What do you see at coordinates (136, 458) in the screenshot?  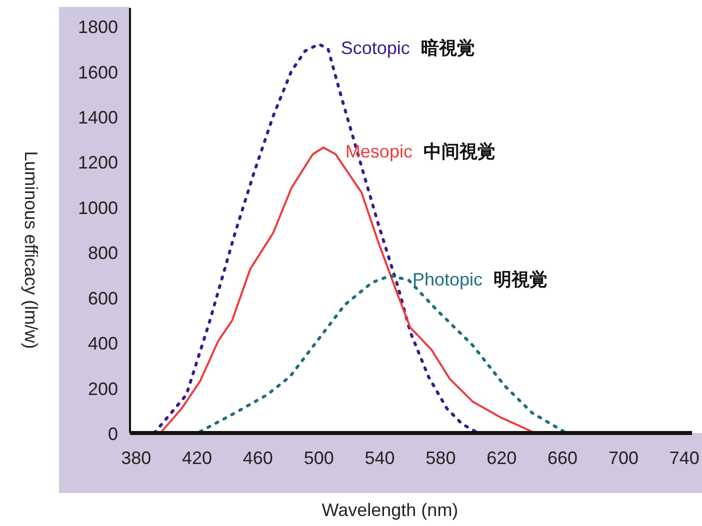 I see `x-tick-label: 380` at bounding box center [136, 458].